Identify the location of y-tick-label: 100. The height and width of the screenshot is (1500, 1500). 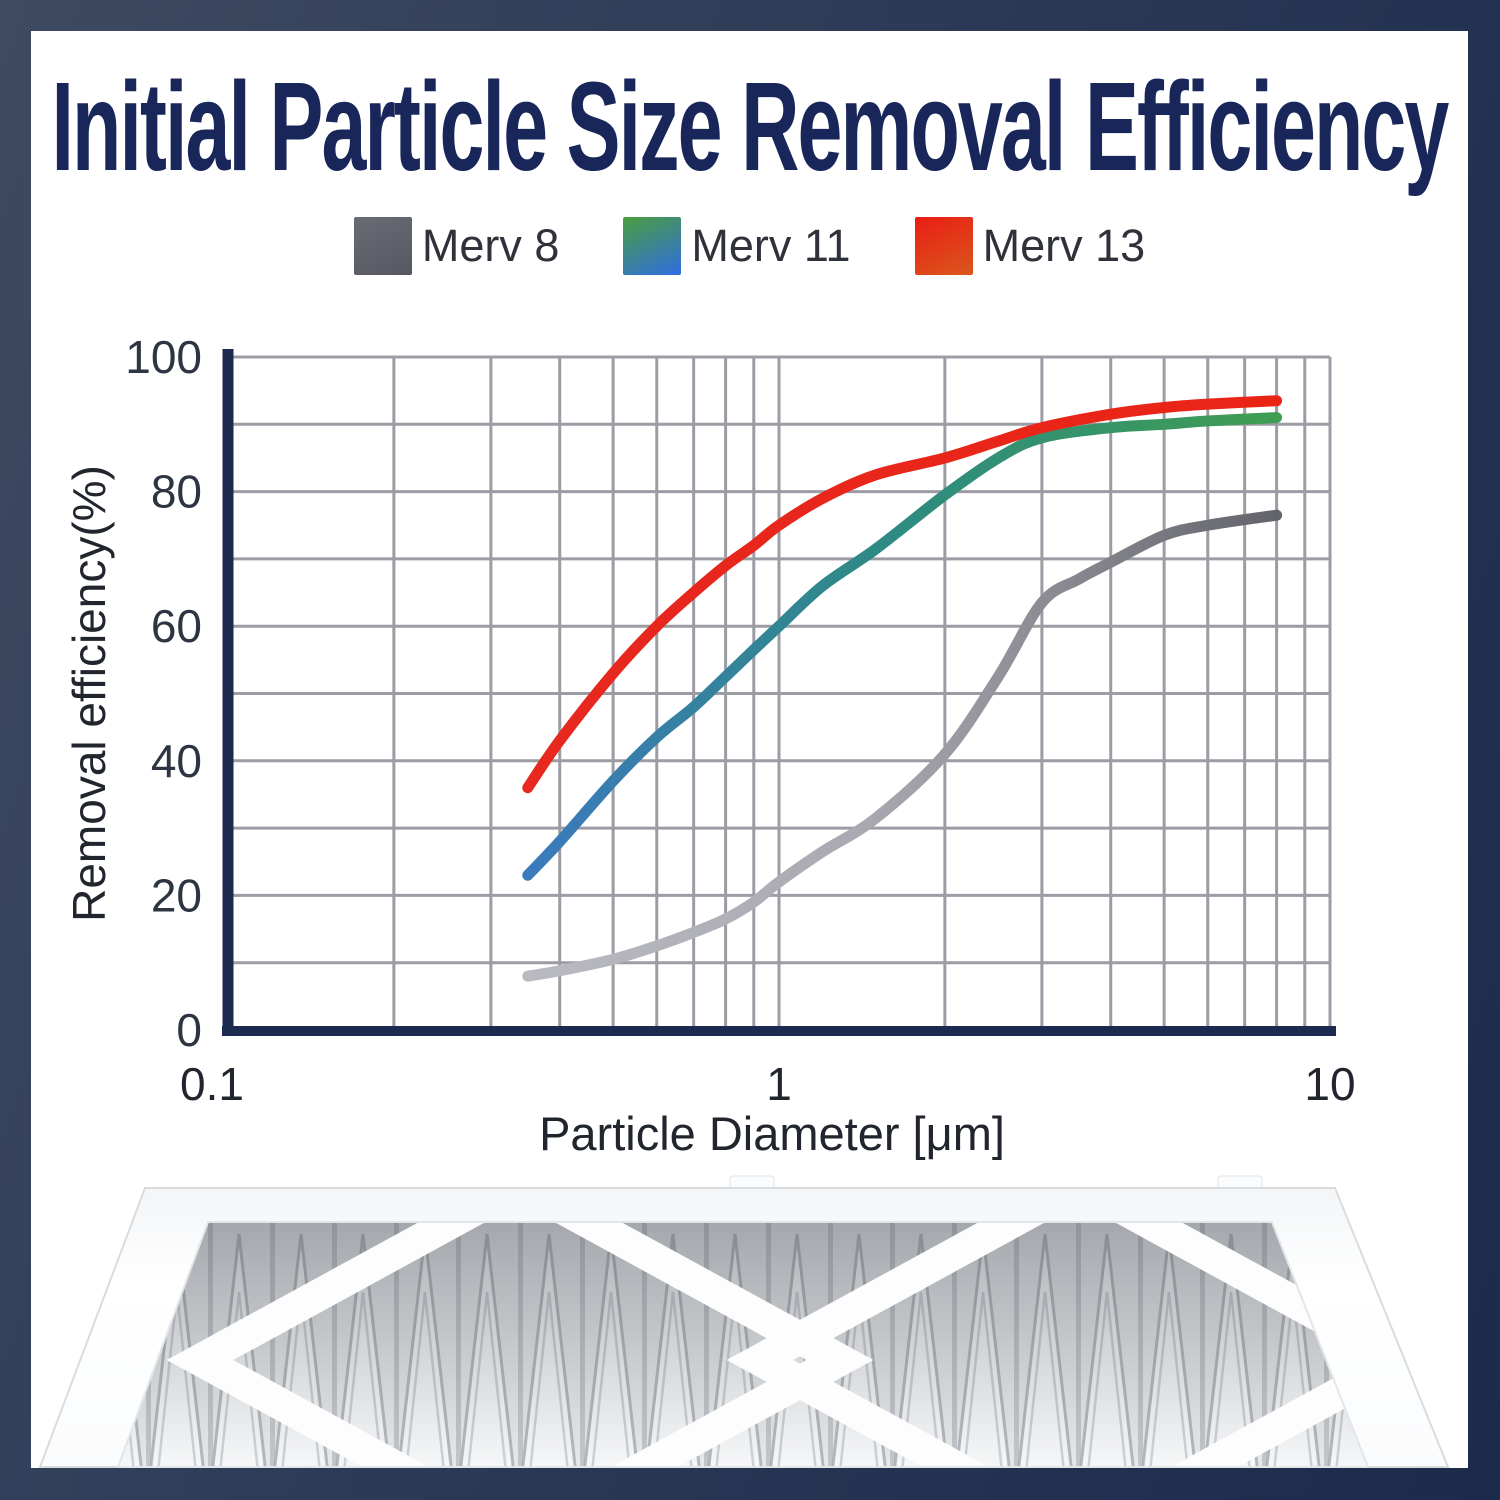
(163, 357).